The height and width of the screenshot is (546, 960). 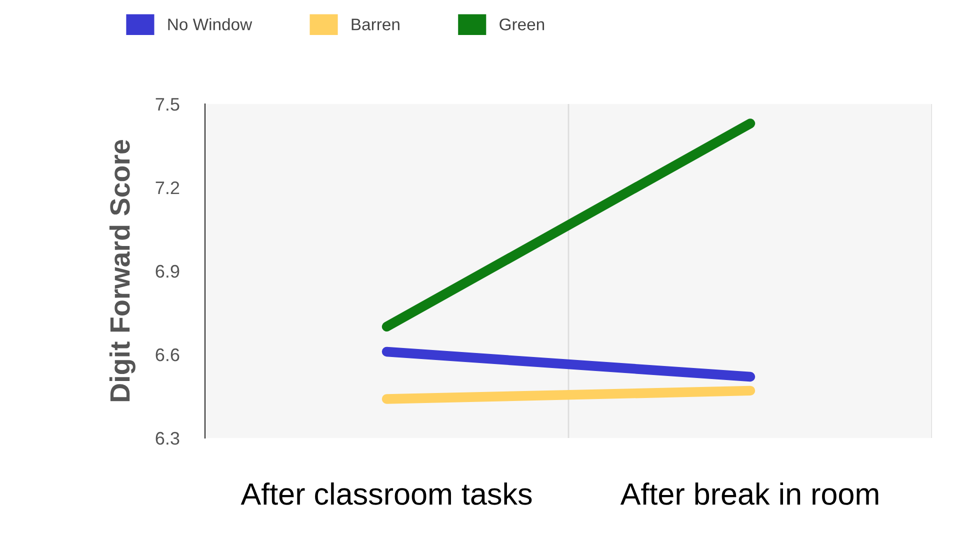 I want to click on legend-label: No Window, so click(x=210, y=24).